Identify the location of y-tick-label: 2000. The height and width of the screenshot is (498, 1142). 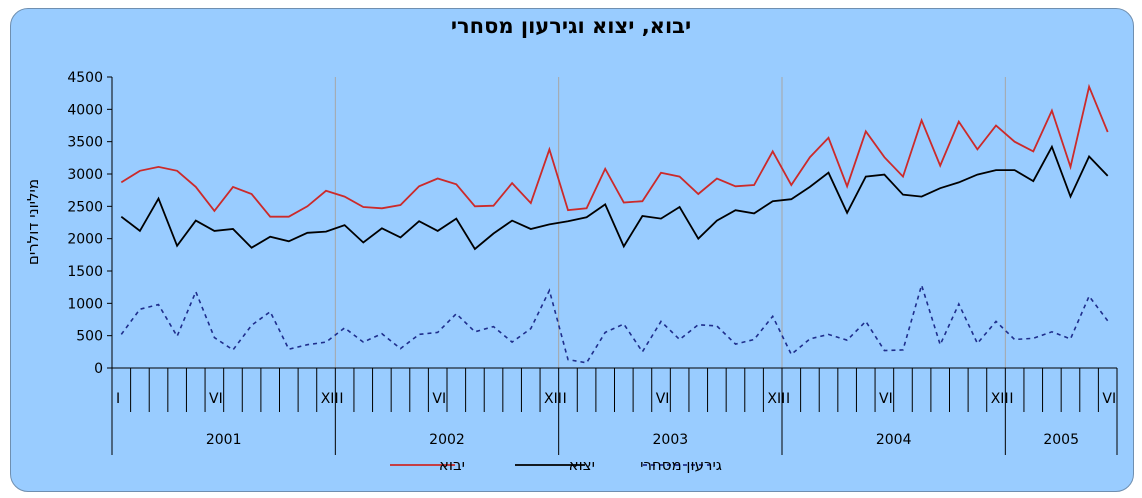
(85, 240).